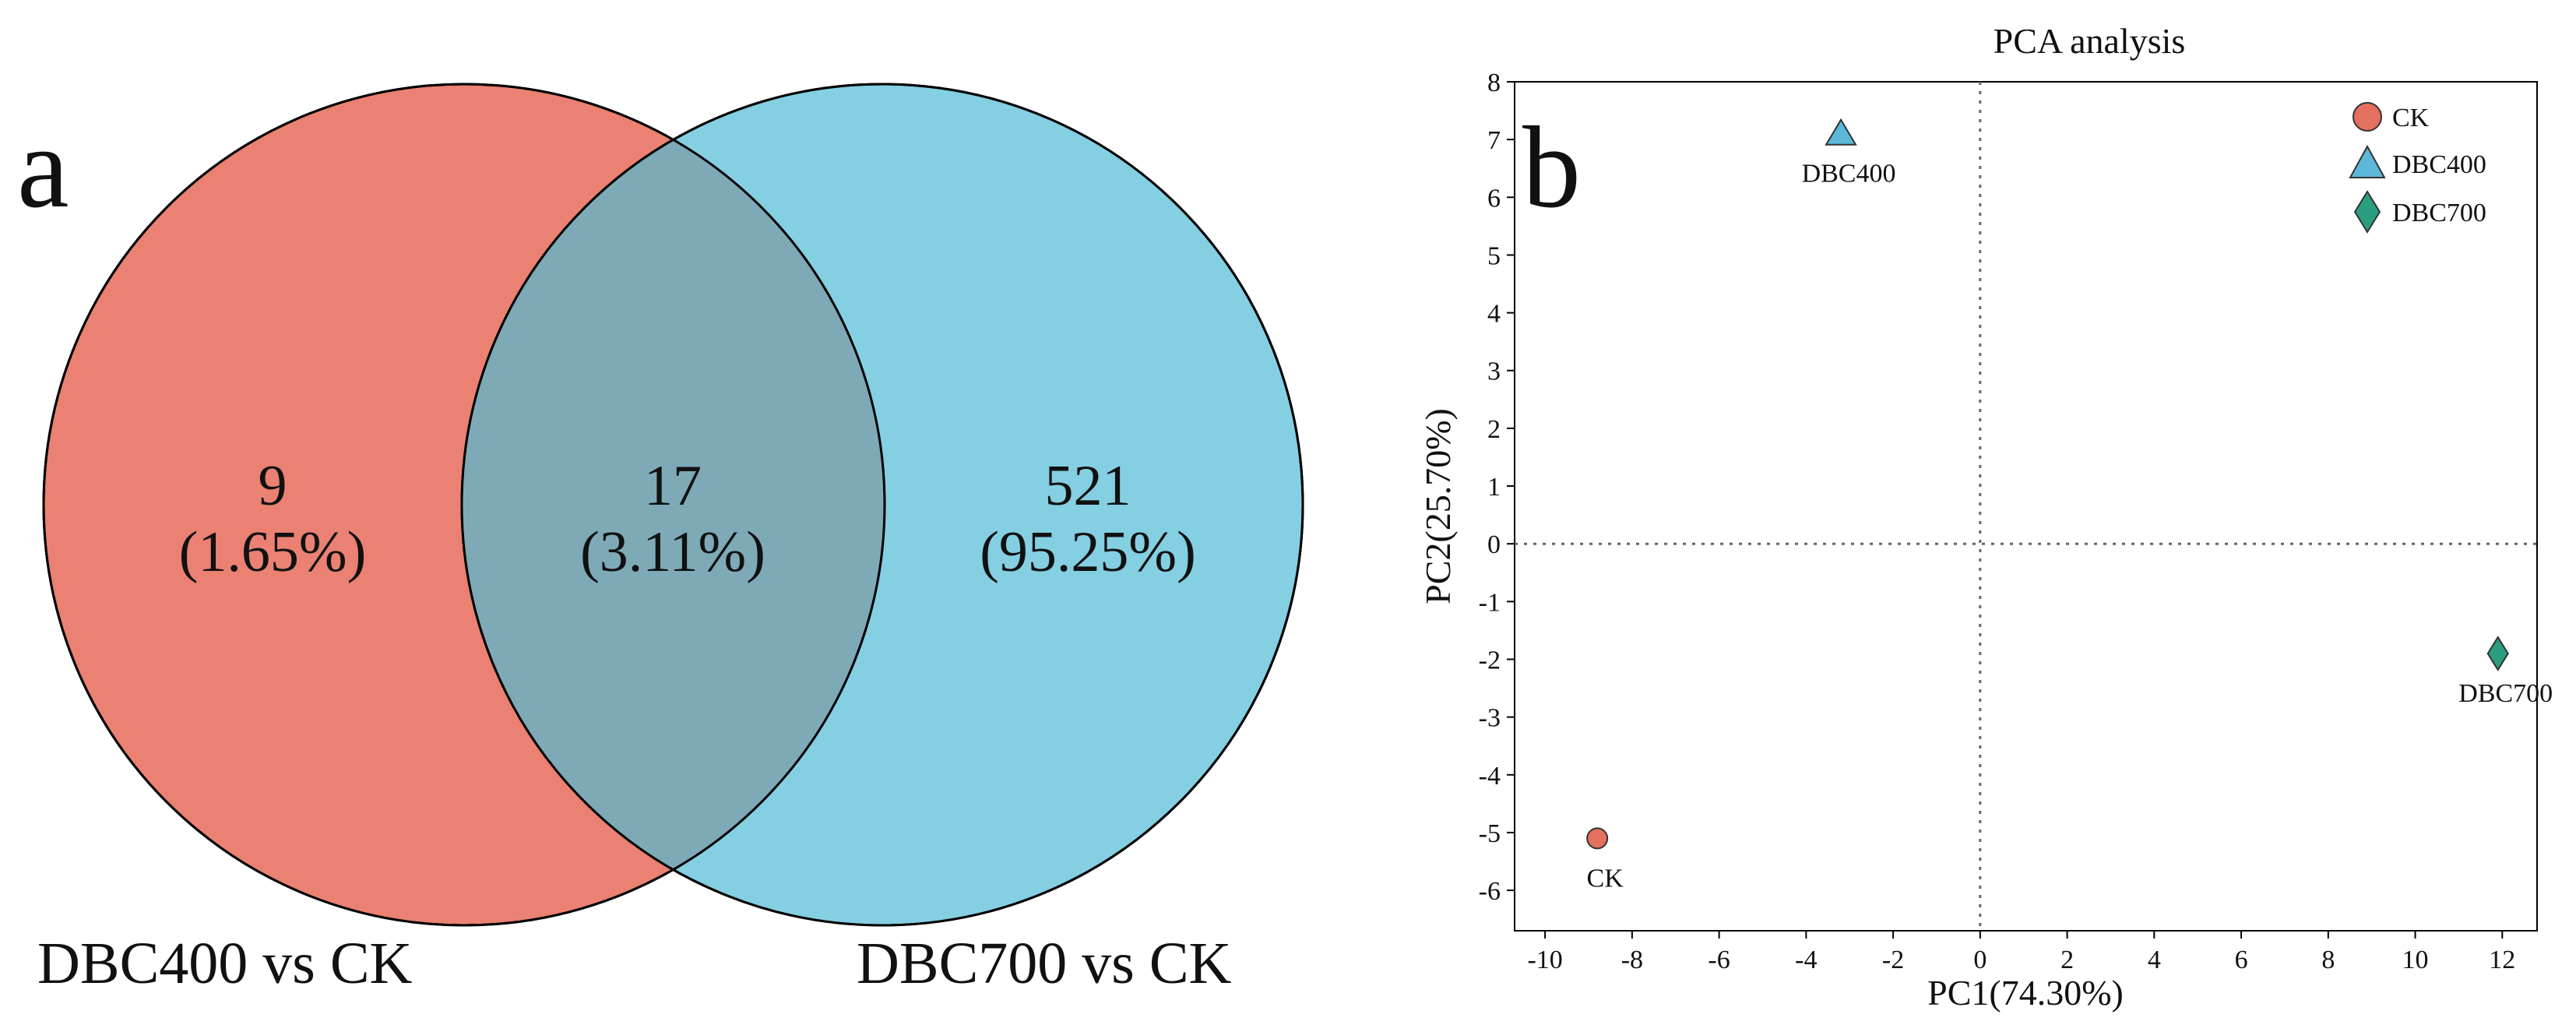  What do you see at coordinates (1490, 660) in the screenshot?
I see `y-tick-label: -2` at bounding box center [1490, 660].